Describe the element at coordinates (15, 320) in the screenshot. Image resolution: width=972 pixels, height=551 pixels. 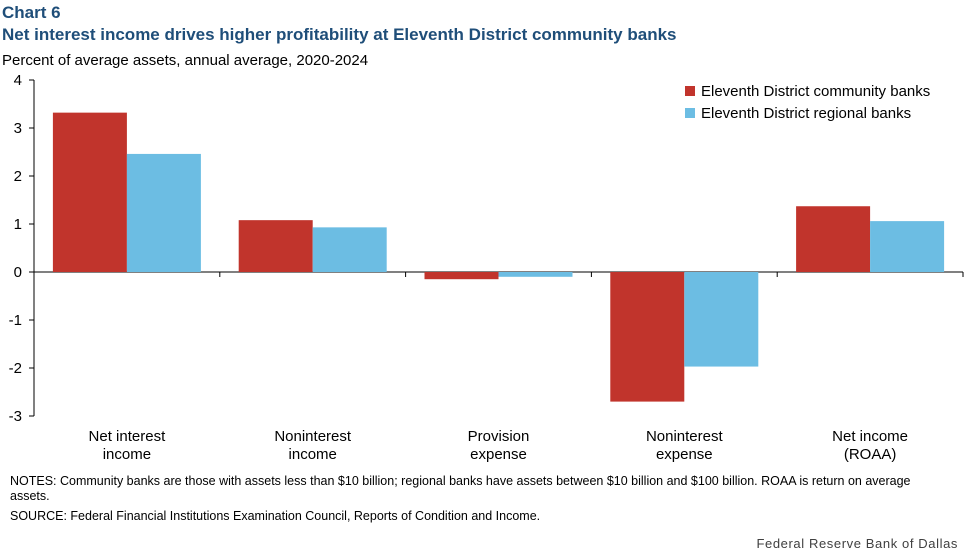
I see `y-tick-label: -1` at that location.